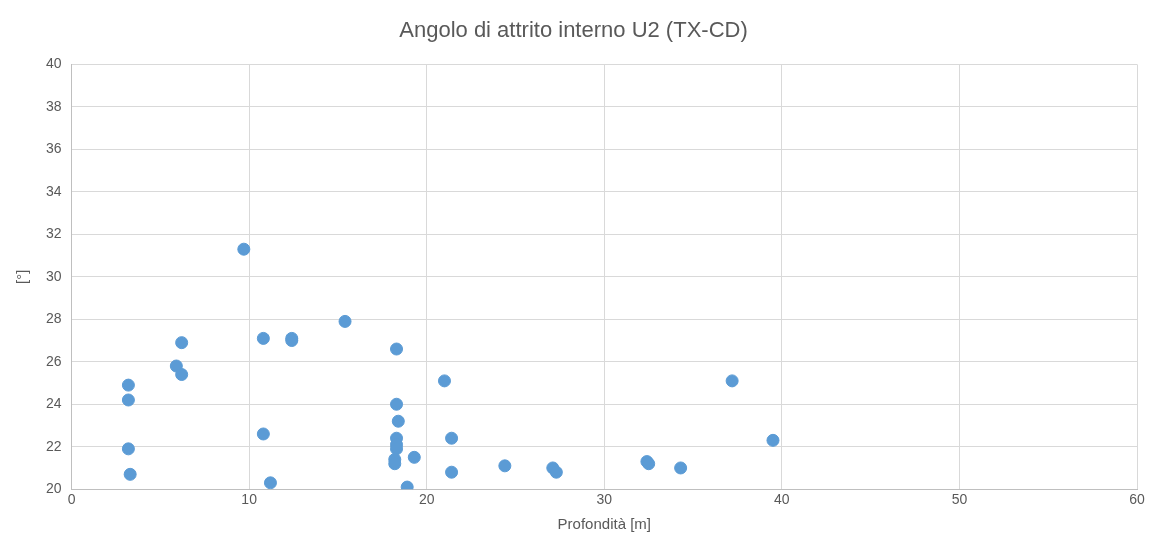 The height and width of the screenshot is (546, 1165). What do you see at coordinates (71, 499) in the screenshot?
I see `x-tick-label: 0` at bounding box center [71, 499].